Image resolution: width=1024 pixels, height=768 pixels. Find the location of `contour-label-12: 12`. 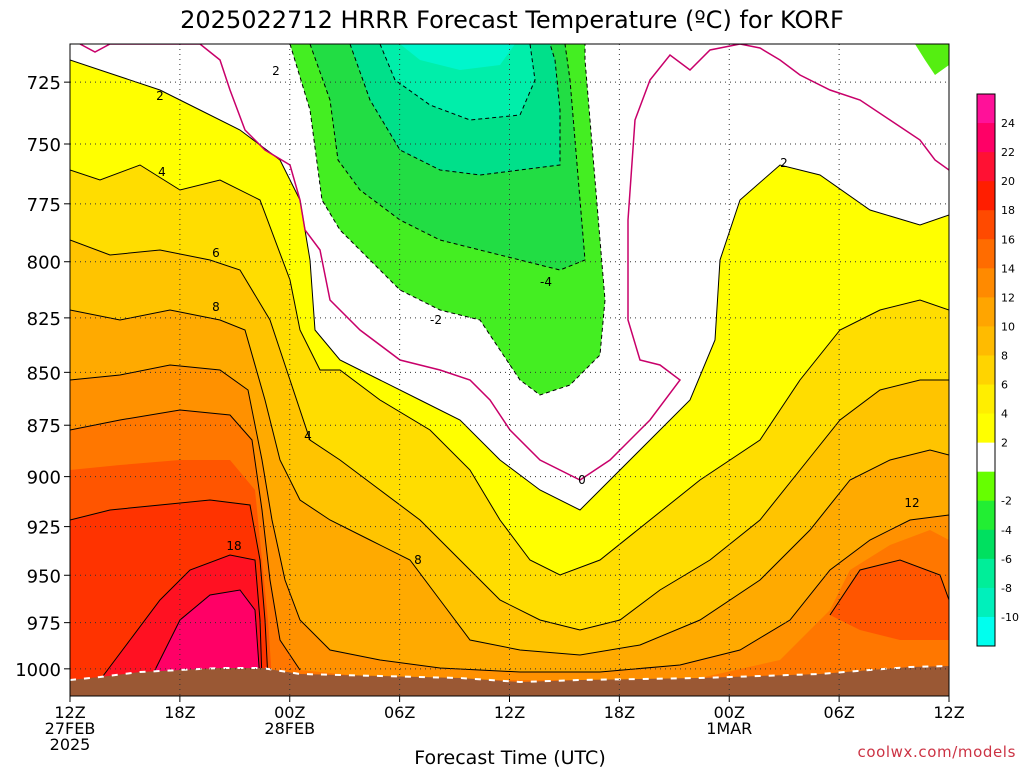

contour-label-12: 12 is located at coordinates (911, 503).